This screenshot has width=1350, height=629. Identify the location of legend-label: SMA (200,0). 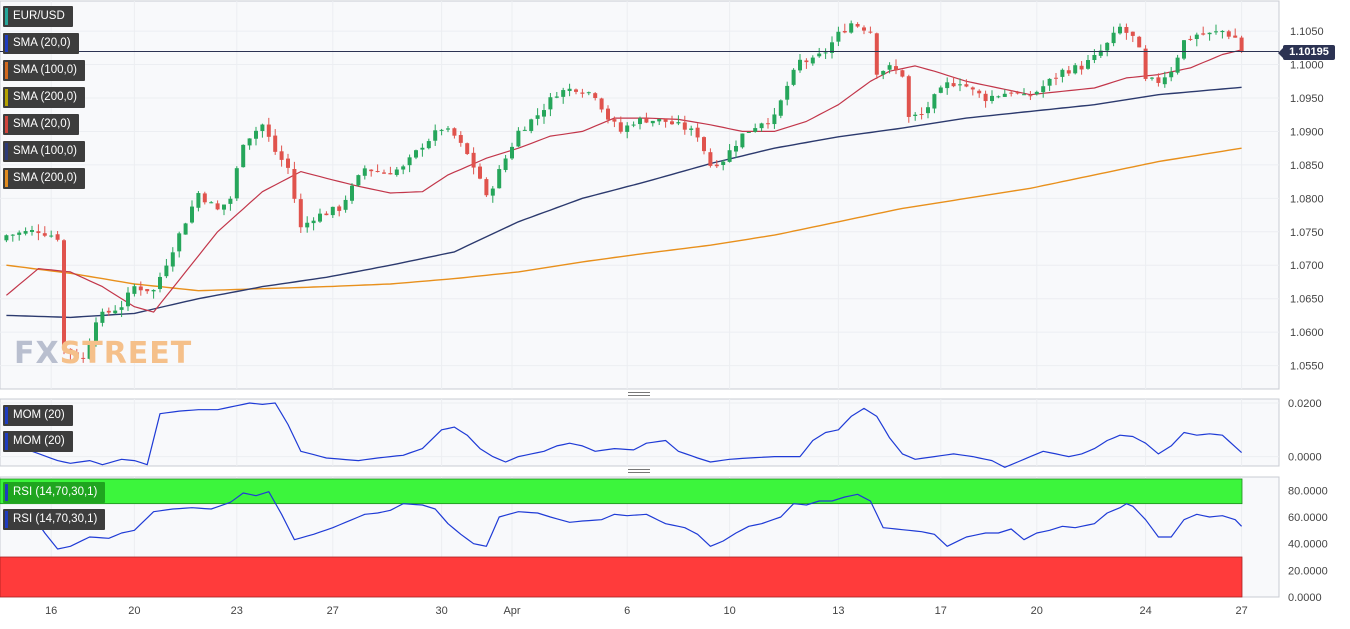
(45, 97).